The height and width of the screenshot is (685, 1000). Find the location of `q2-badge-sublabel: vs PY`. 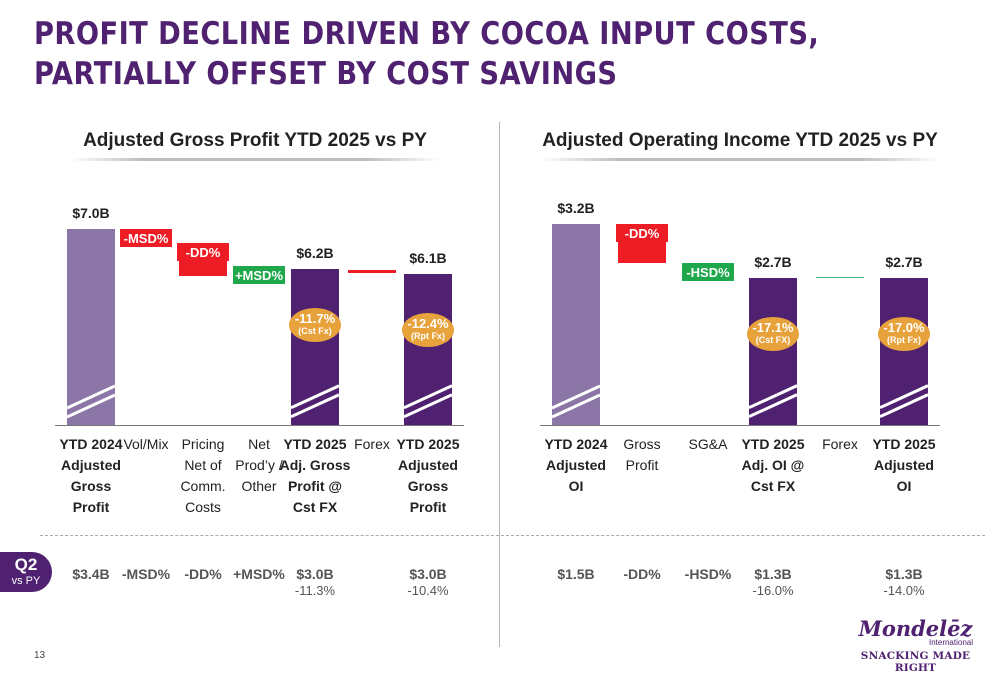

q2-badge-sublabel: vs PY is located at coordinates (26, 581).